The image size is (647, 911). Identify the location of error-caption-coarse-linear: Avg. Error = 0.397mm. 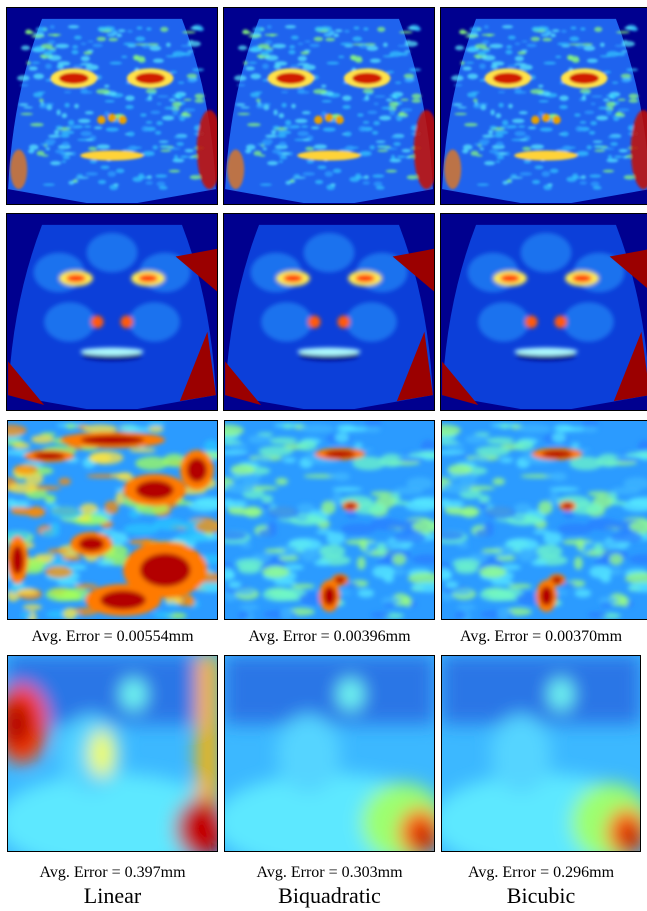
(112, 872).